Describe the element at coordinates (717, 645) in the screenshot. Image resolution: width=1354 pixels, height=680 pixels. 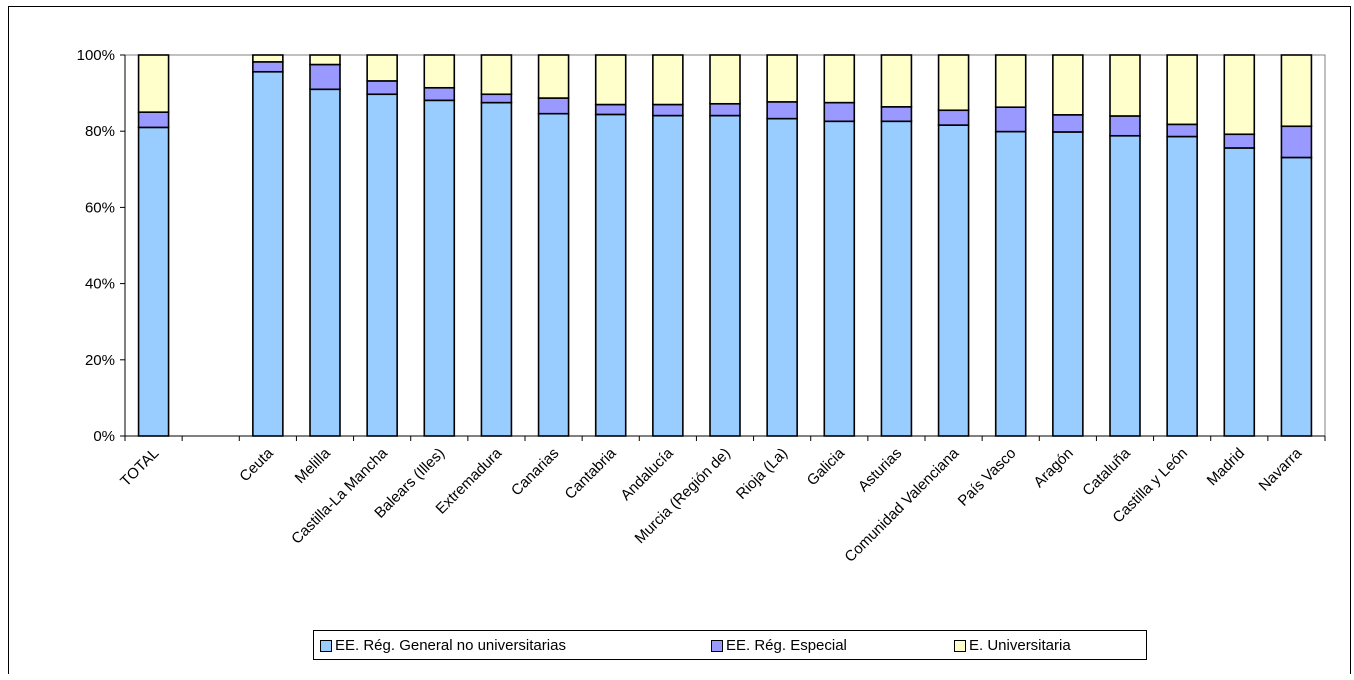
I see `legend-swatch-especial` at that location.